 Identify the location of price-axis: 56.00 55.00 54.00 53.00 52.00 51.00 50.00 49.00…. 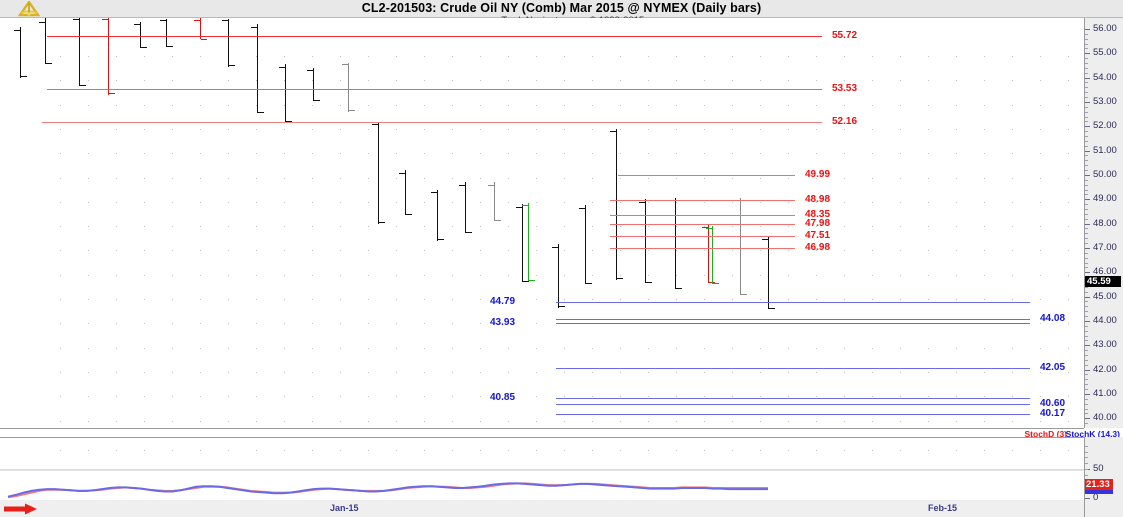
(1103, 223).